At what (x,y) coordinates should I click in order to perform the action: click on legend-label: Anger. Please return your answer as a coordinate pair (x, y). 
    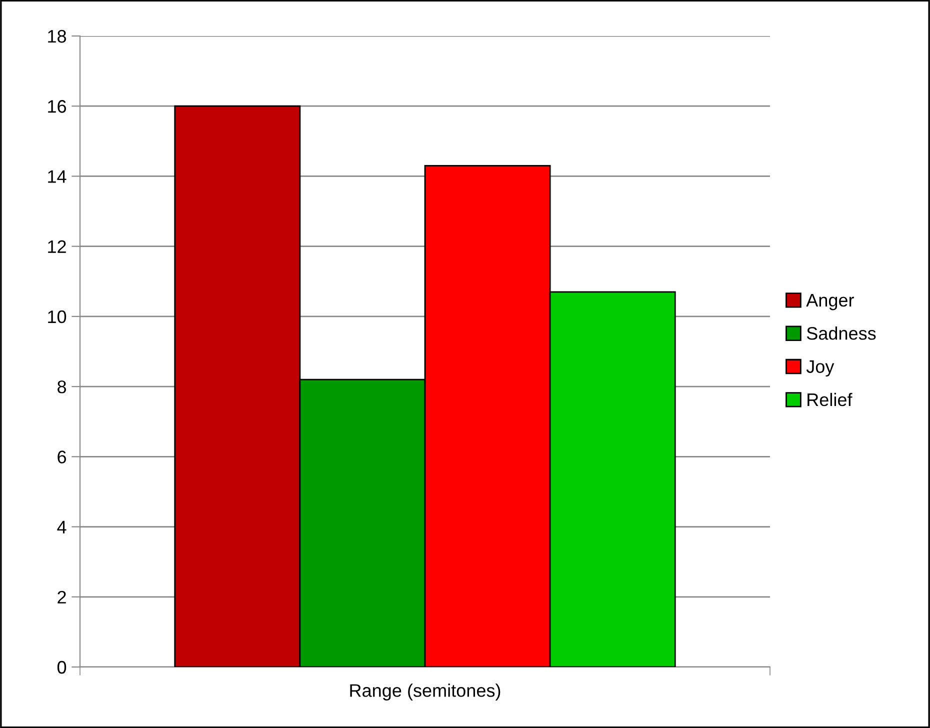
    Looking at the image, I should click on (830, 302).